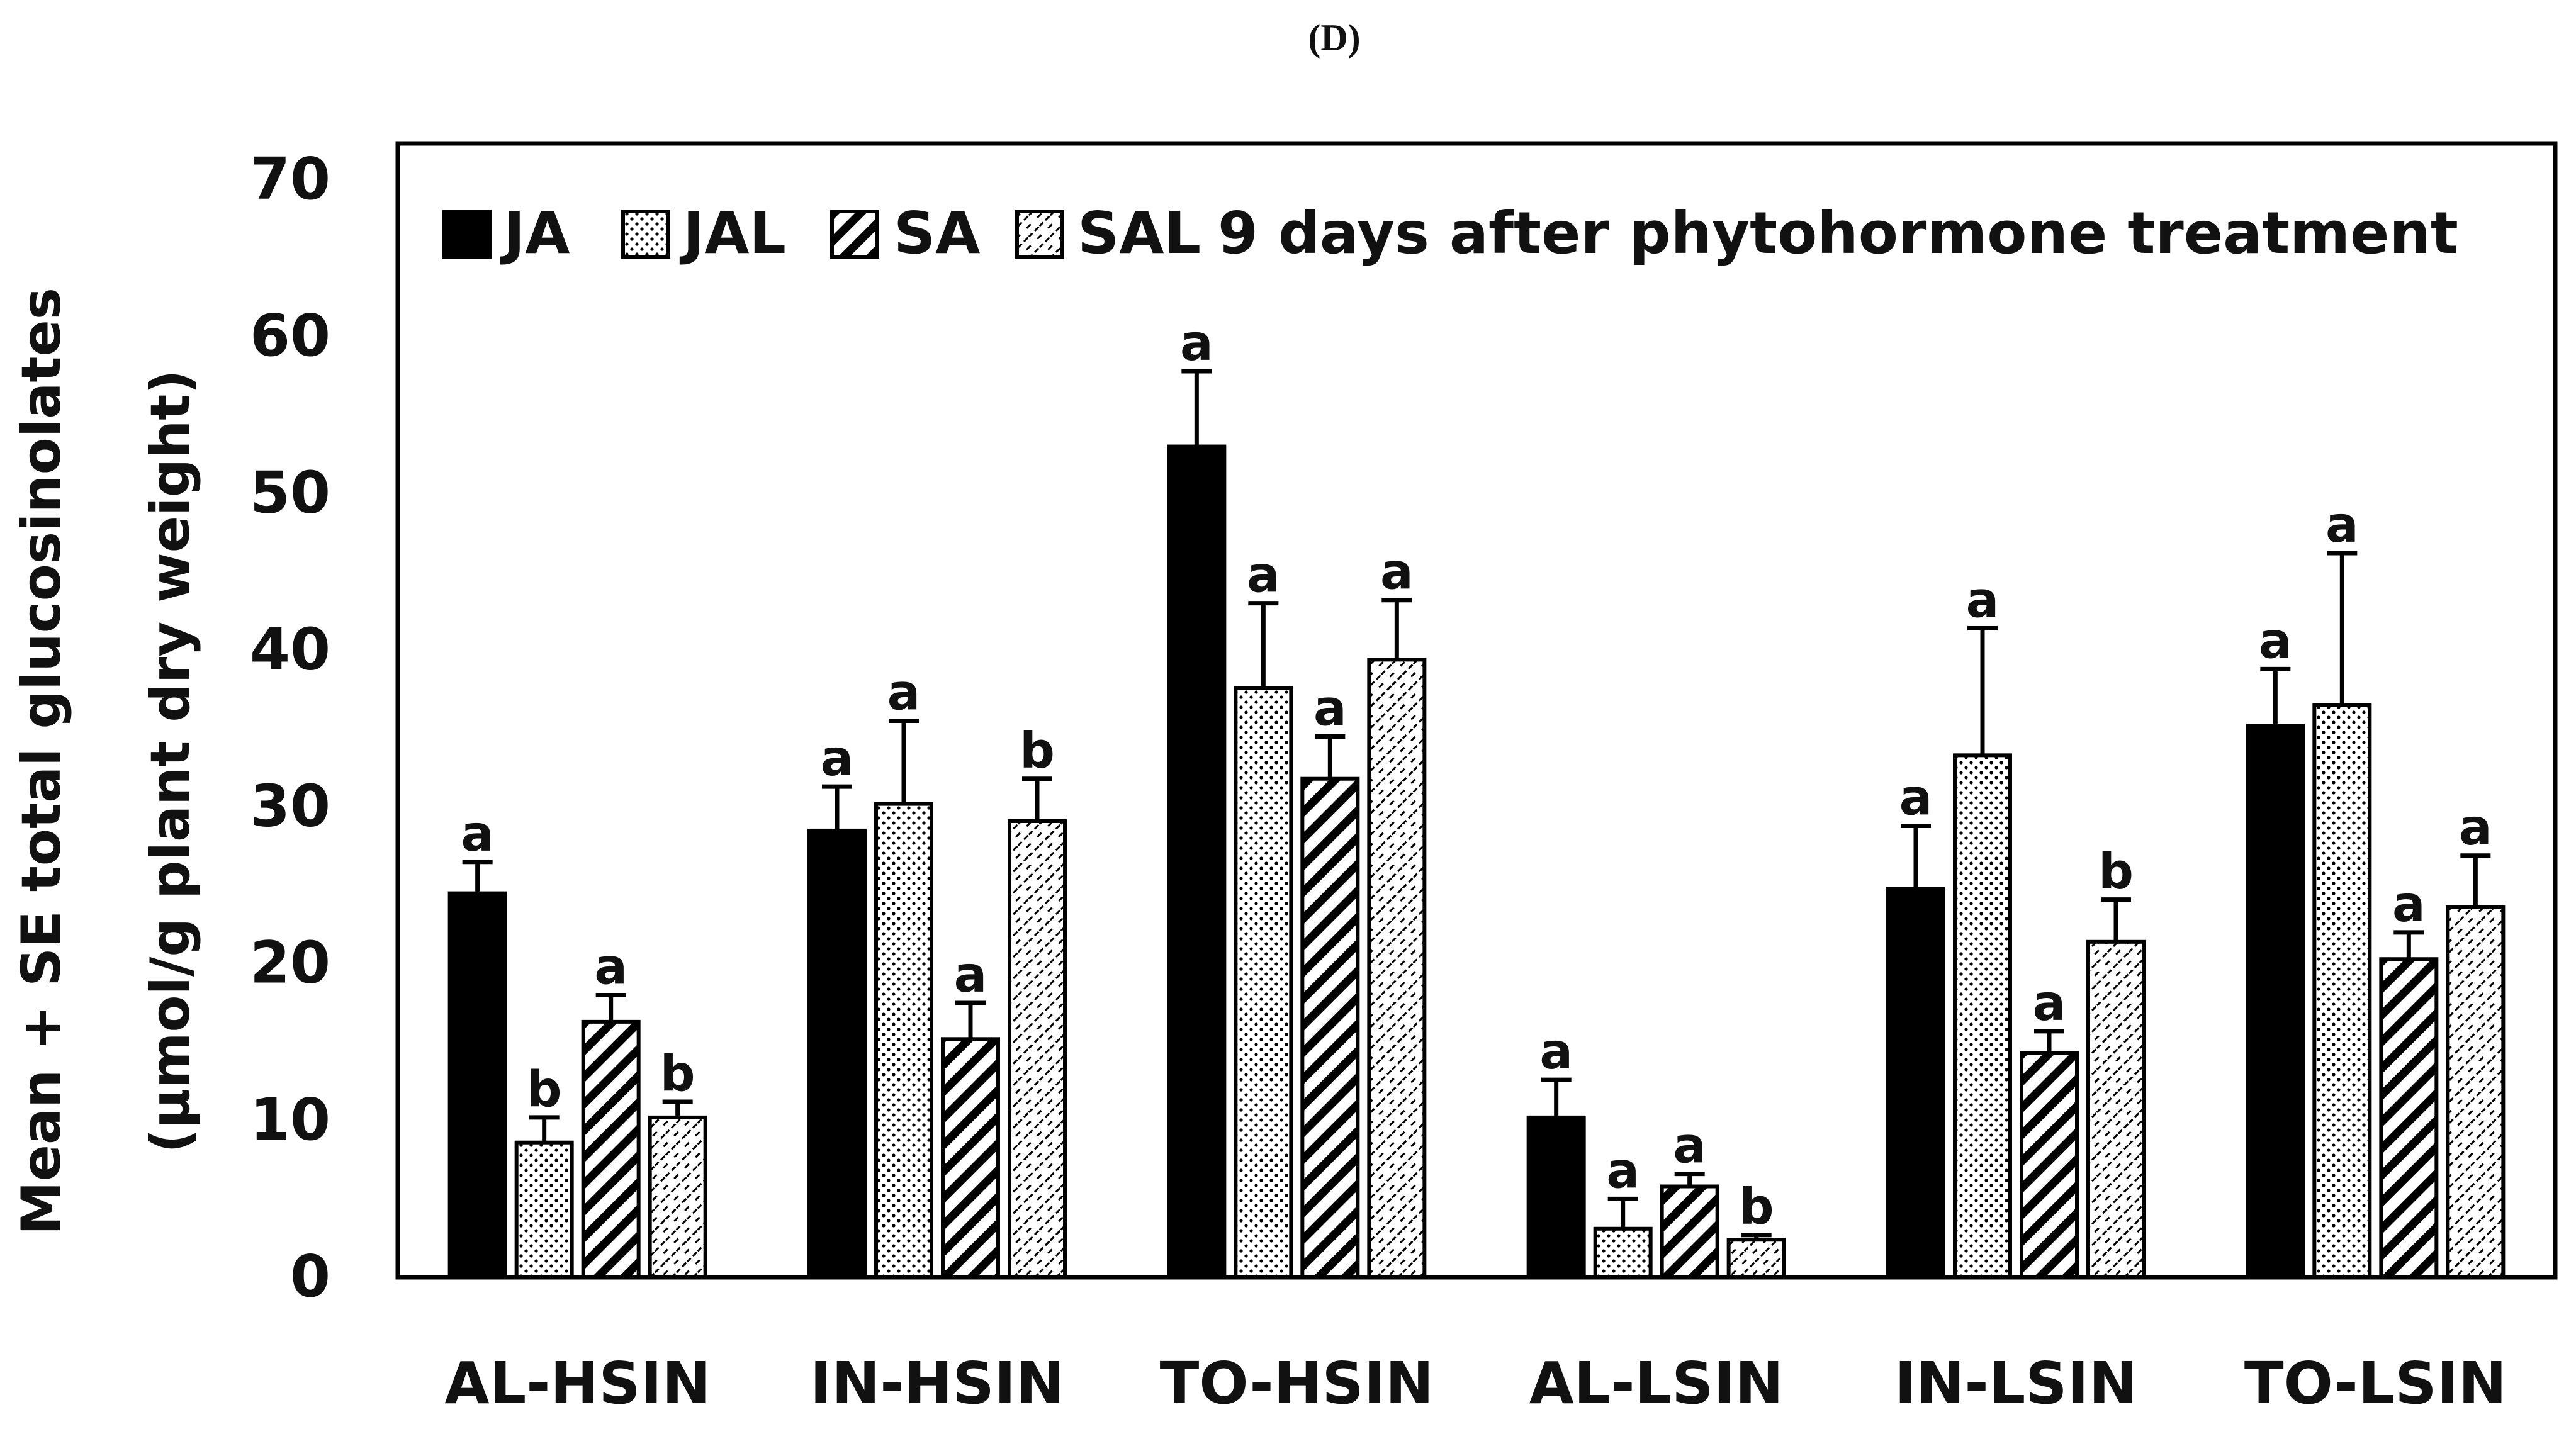 The height and width of the screenshot is (1434, 2576). Describe the element at coordinates (41, 761) in the screenshot. I see `y-axis-label-line1: Mean + SE total glucosinolates` at that location.